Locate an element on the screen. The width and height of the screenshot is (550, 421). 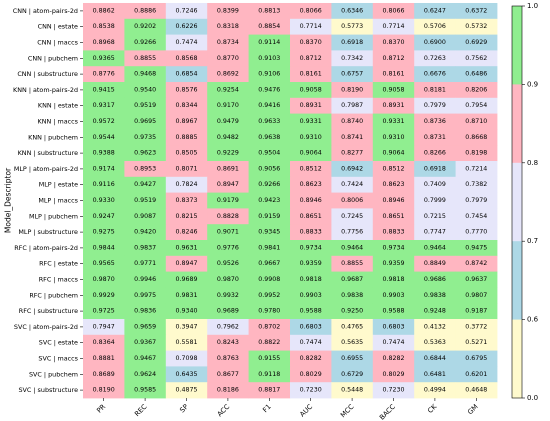
cell-value-label: 0.8968 is located at coordinates (104, 42).